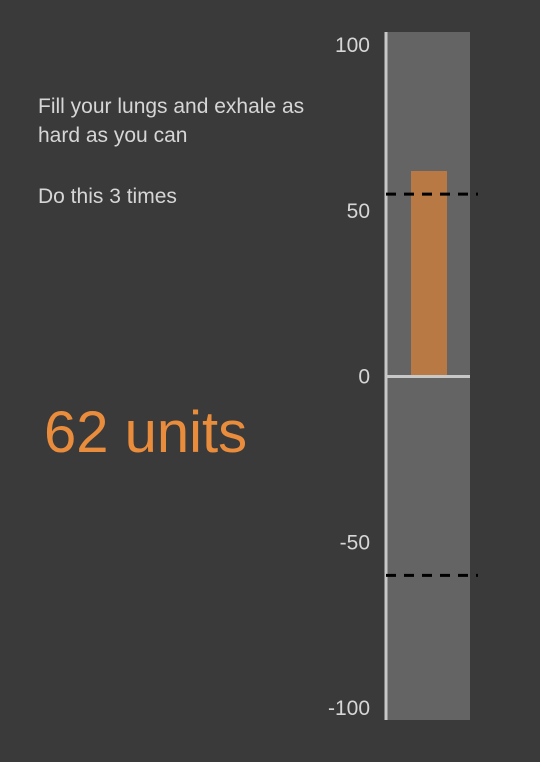 The image size is (540, 762). I want to click on reading-value: 62 units, so click(146, 432).